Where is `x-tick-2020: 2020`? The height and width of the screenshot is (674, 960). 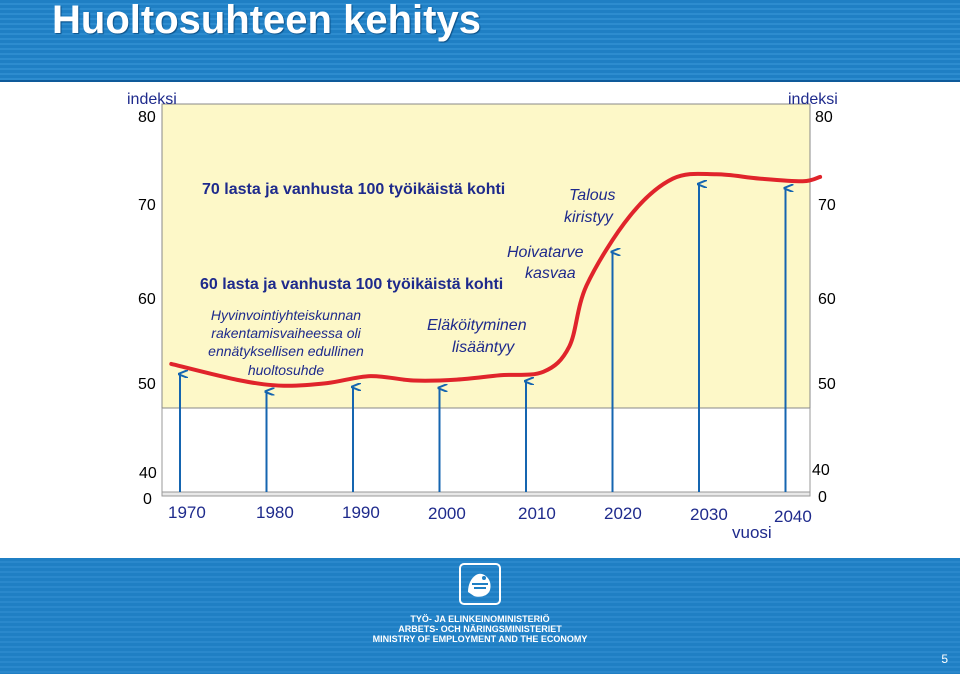 x-tick-2020: 2020 is located at coordinates (623, 513).